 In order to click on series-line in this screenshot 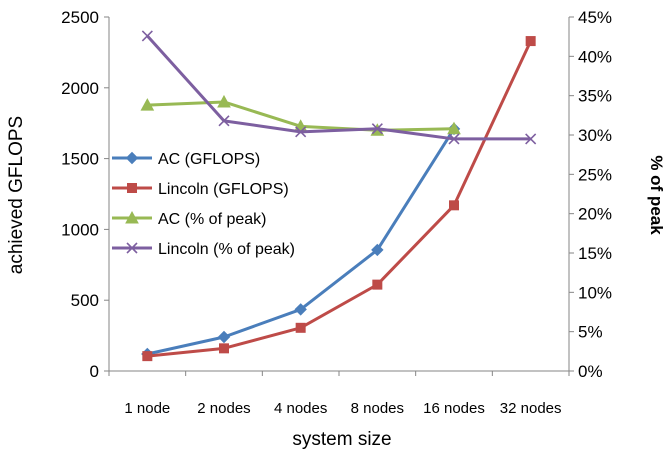, I will do `click(338, 87)`.